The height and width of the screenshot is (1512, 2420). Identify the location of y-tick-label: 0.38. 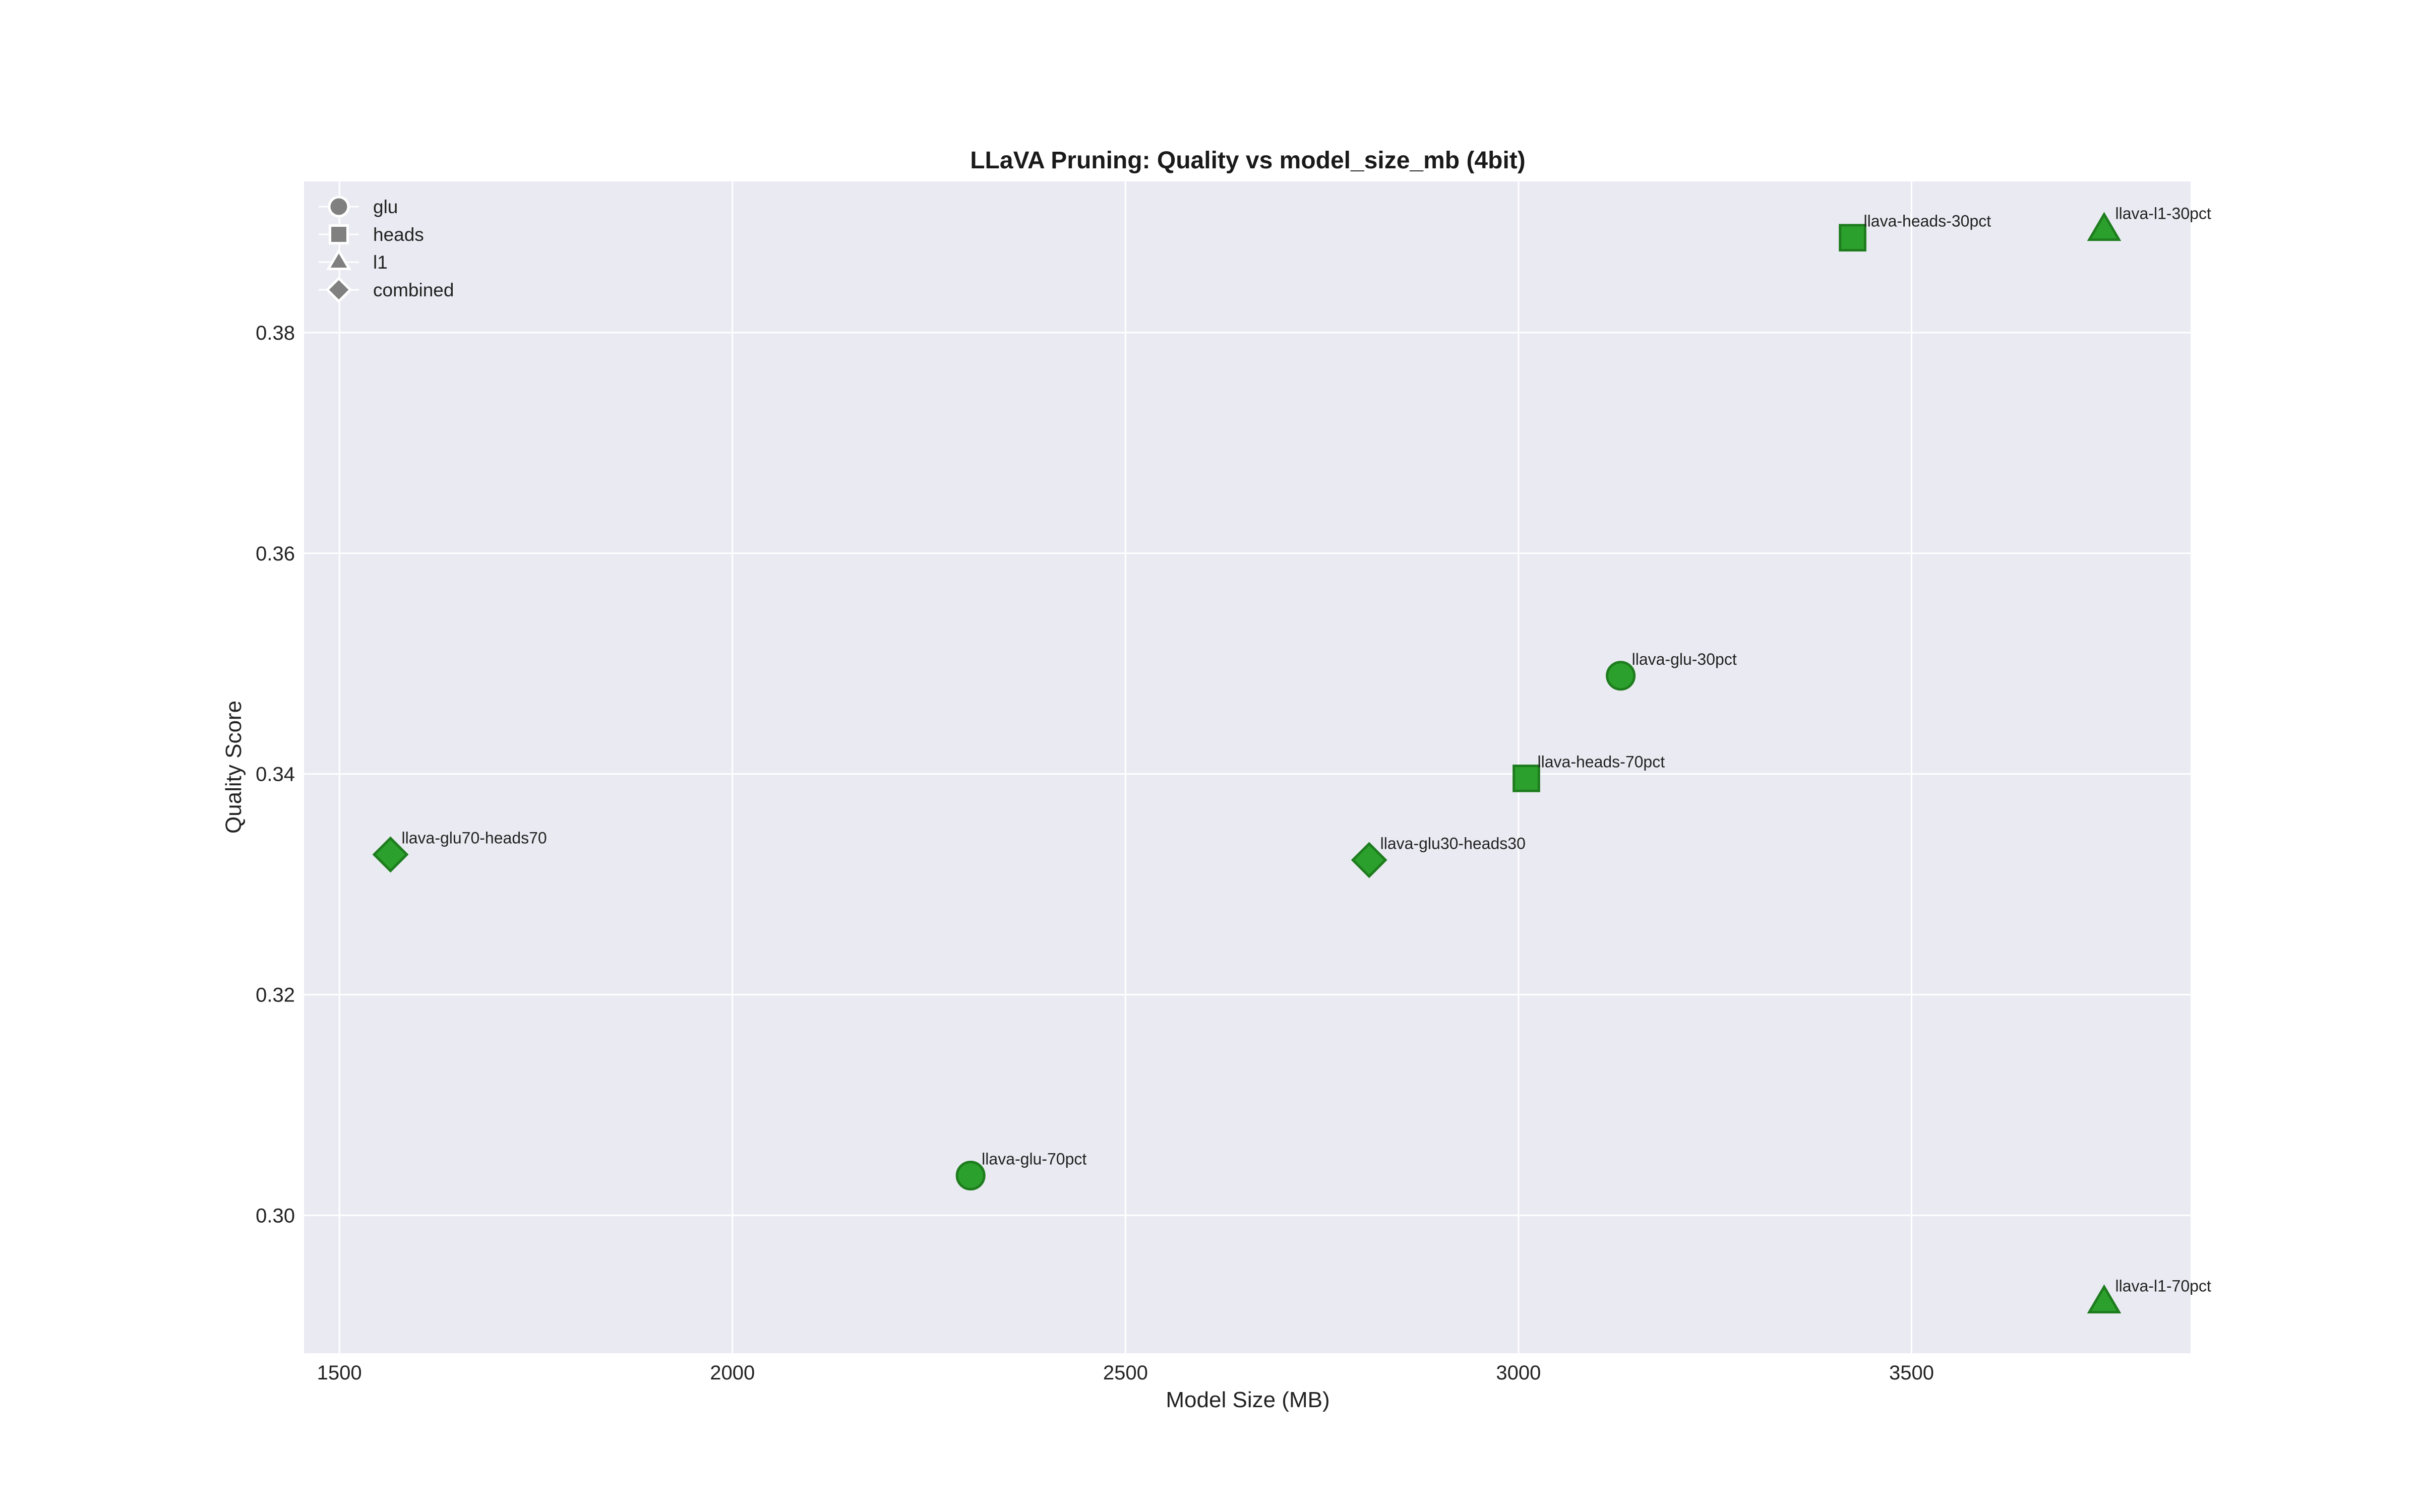
(275, 333).